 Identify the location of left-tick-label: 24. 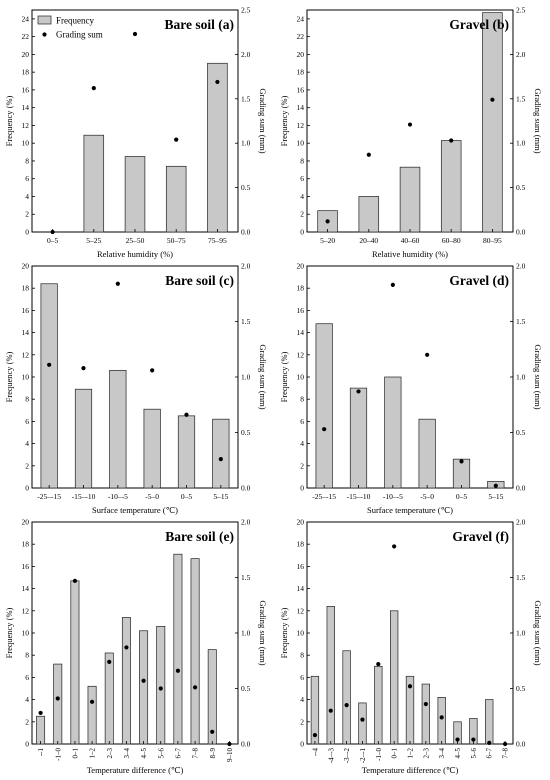
(301, 18).